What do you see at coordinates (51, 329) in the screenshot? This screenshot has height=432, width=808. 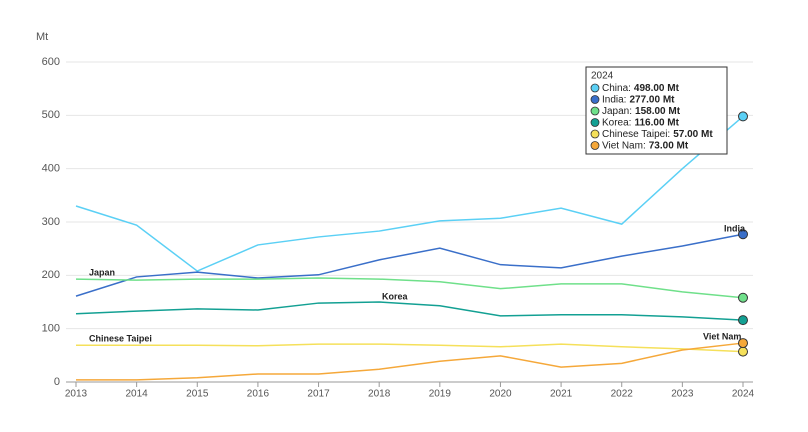 I see `y-tick-label: 100` at bounding box center [51, 329].